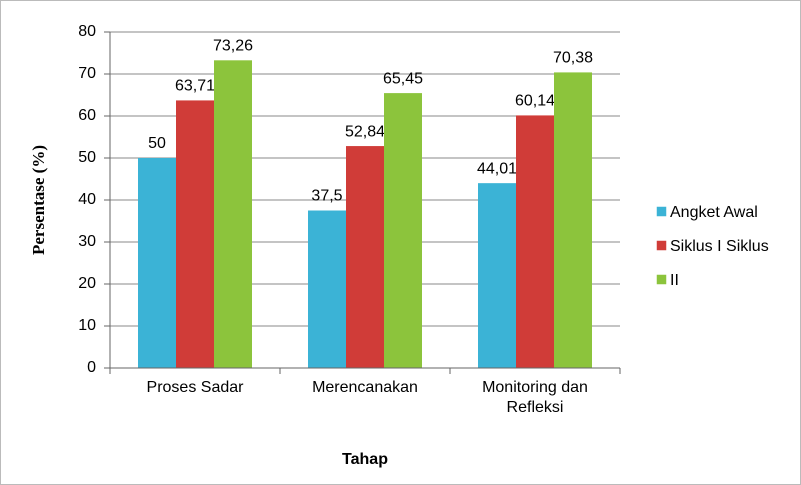 Image resolution: width=801 pixels, height=485 pixels. What do you see at coordinates (573, 58) in the screenshot?
I see `data-label: 70,38` at bounding box center [573, 58].